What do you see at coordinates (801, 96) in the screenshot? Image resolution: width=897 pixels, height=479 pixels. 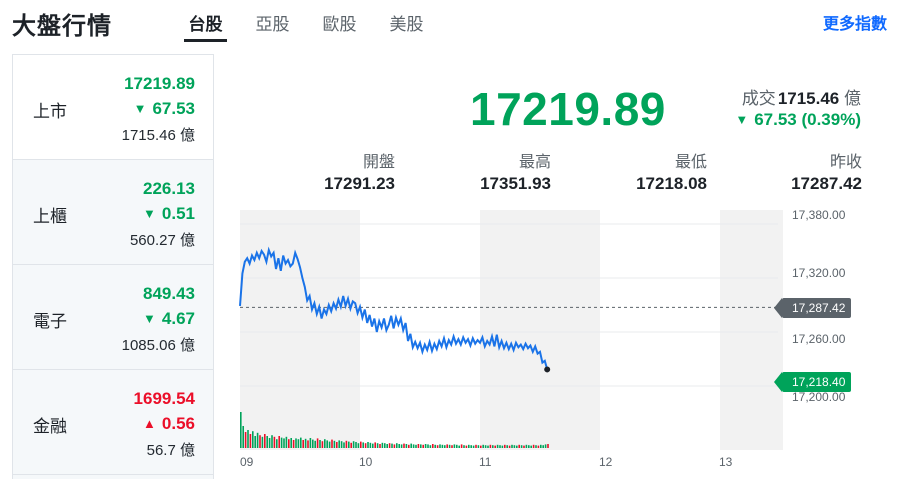 I see `turnover: 成交 1715.46 億` at bounding box center [801, 96].